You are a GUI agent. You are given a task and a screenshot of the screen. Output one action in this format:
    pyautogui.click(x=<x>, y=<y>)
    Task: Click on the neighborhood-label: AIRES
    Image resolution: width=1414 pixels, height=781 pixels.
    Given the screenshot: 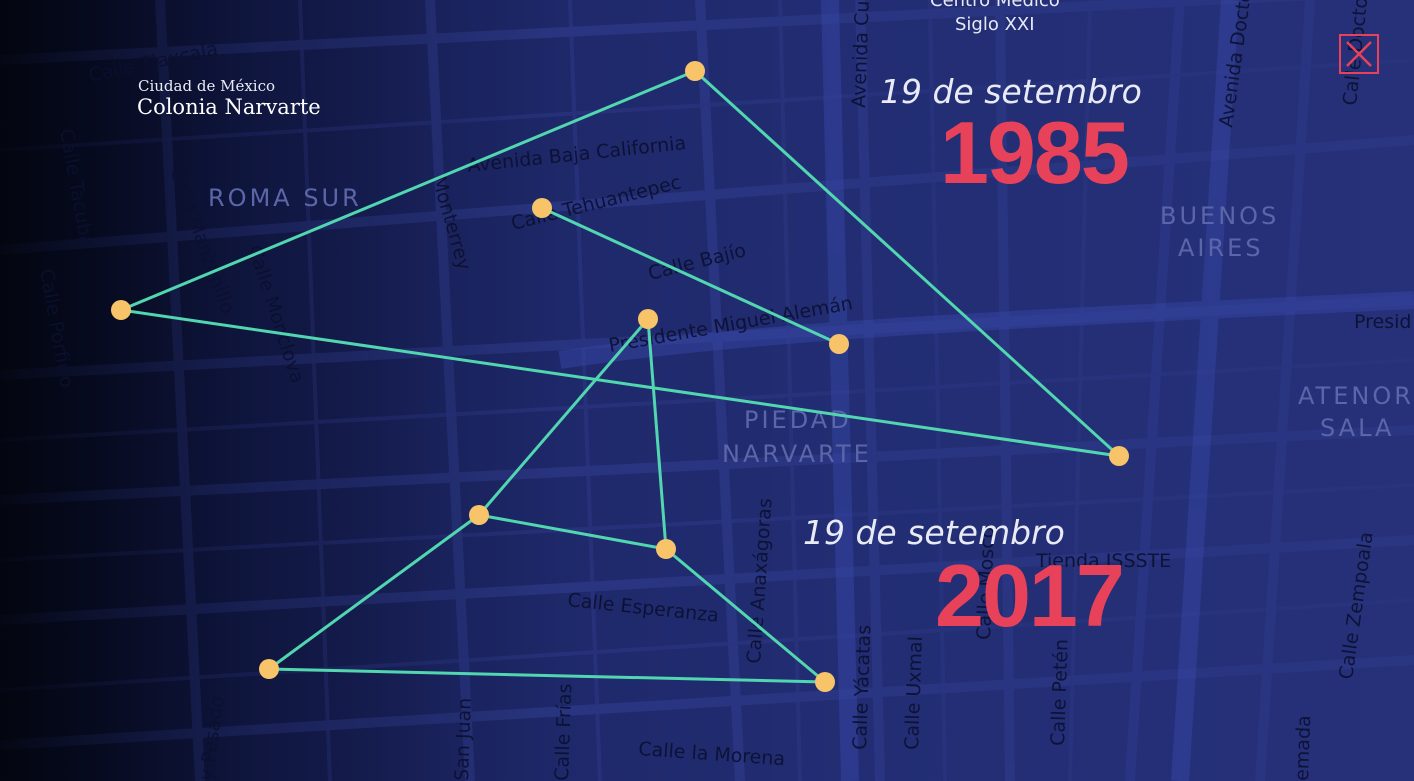 What is the action you would take?
    pyautogui.click(x=1221, y=248)
    